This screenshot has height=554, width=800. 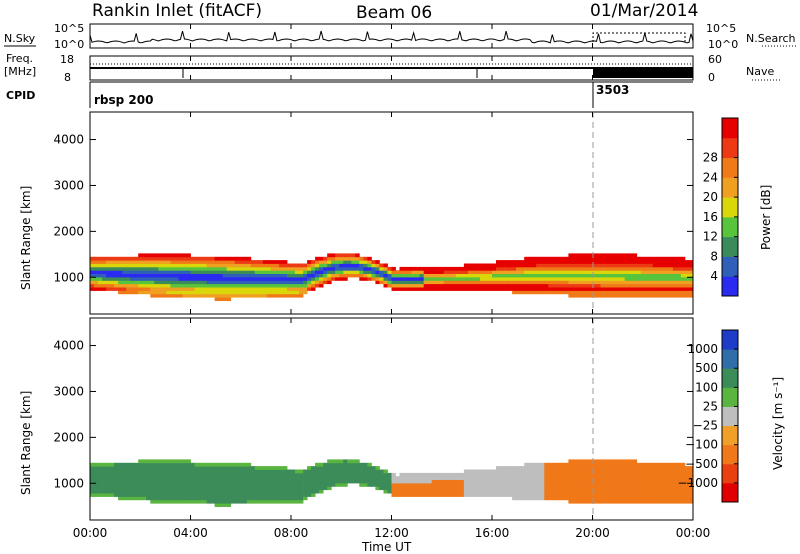 I want to click on velocity-cbar-swatch, so click(x=730, y=378).